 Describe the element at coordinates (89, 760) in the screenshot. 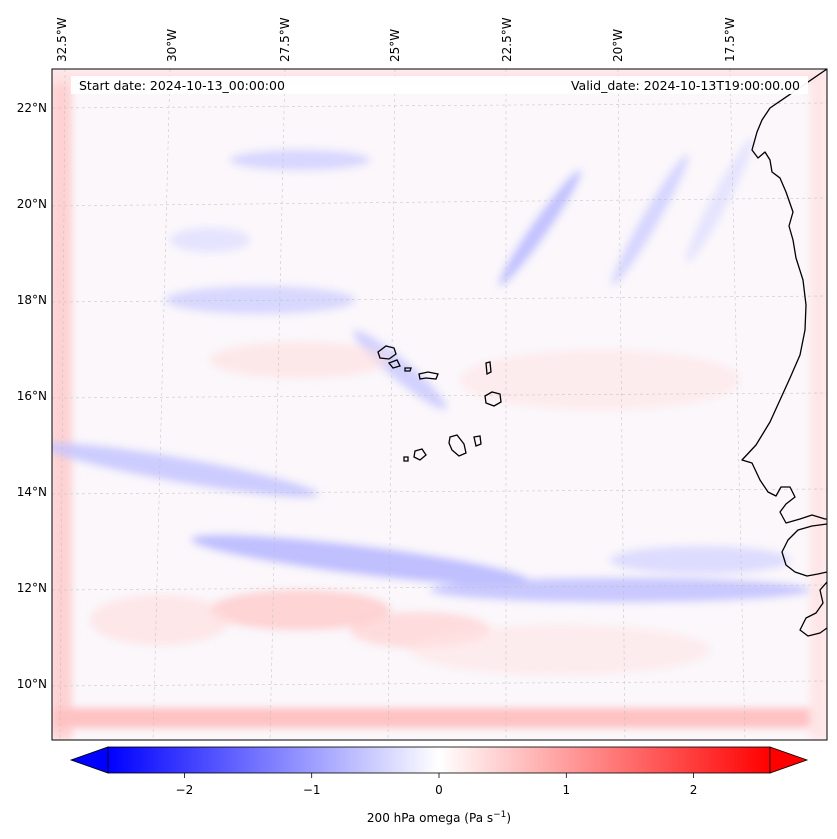

I see `colorbar-extend-min` at that location.